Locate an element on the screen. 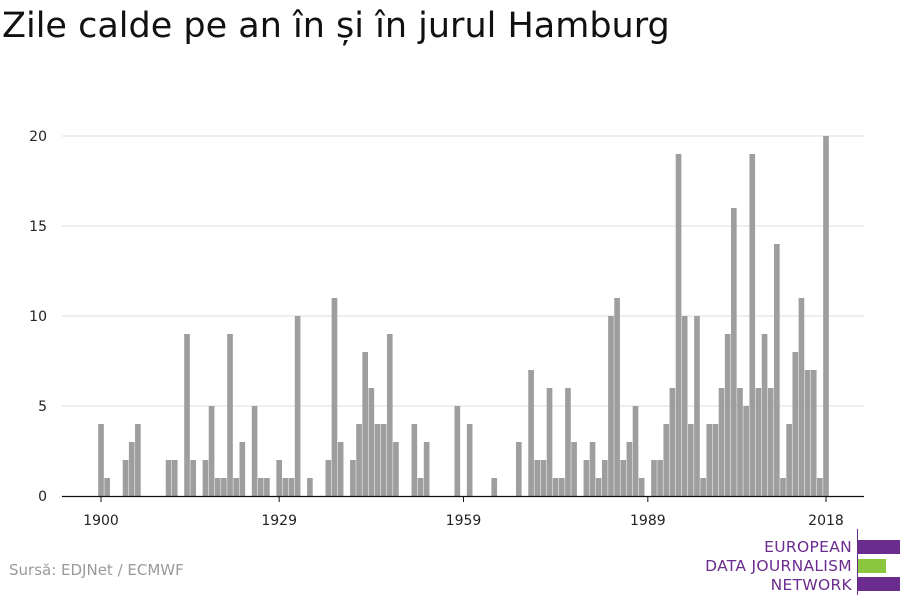  y-tick-label: 10 is located at coordinates (38, 317).